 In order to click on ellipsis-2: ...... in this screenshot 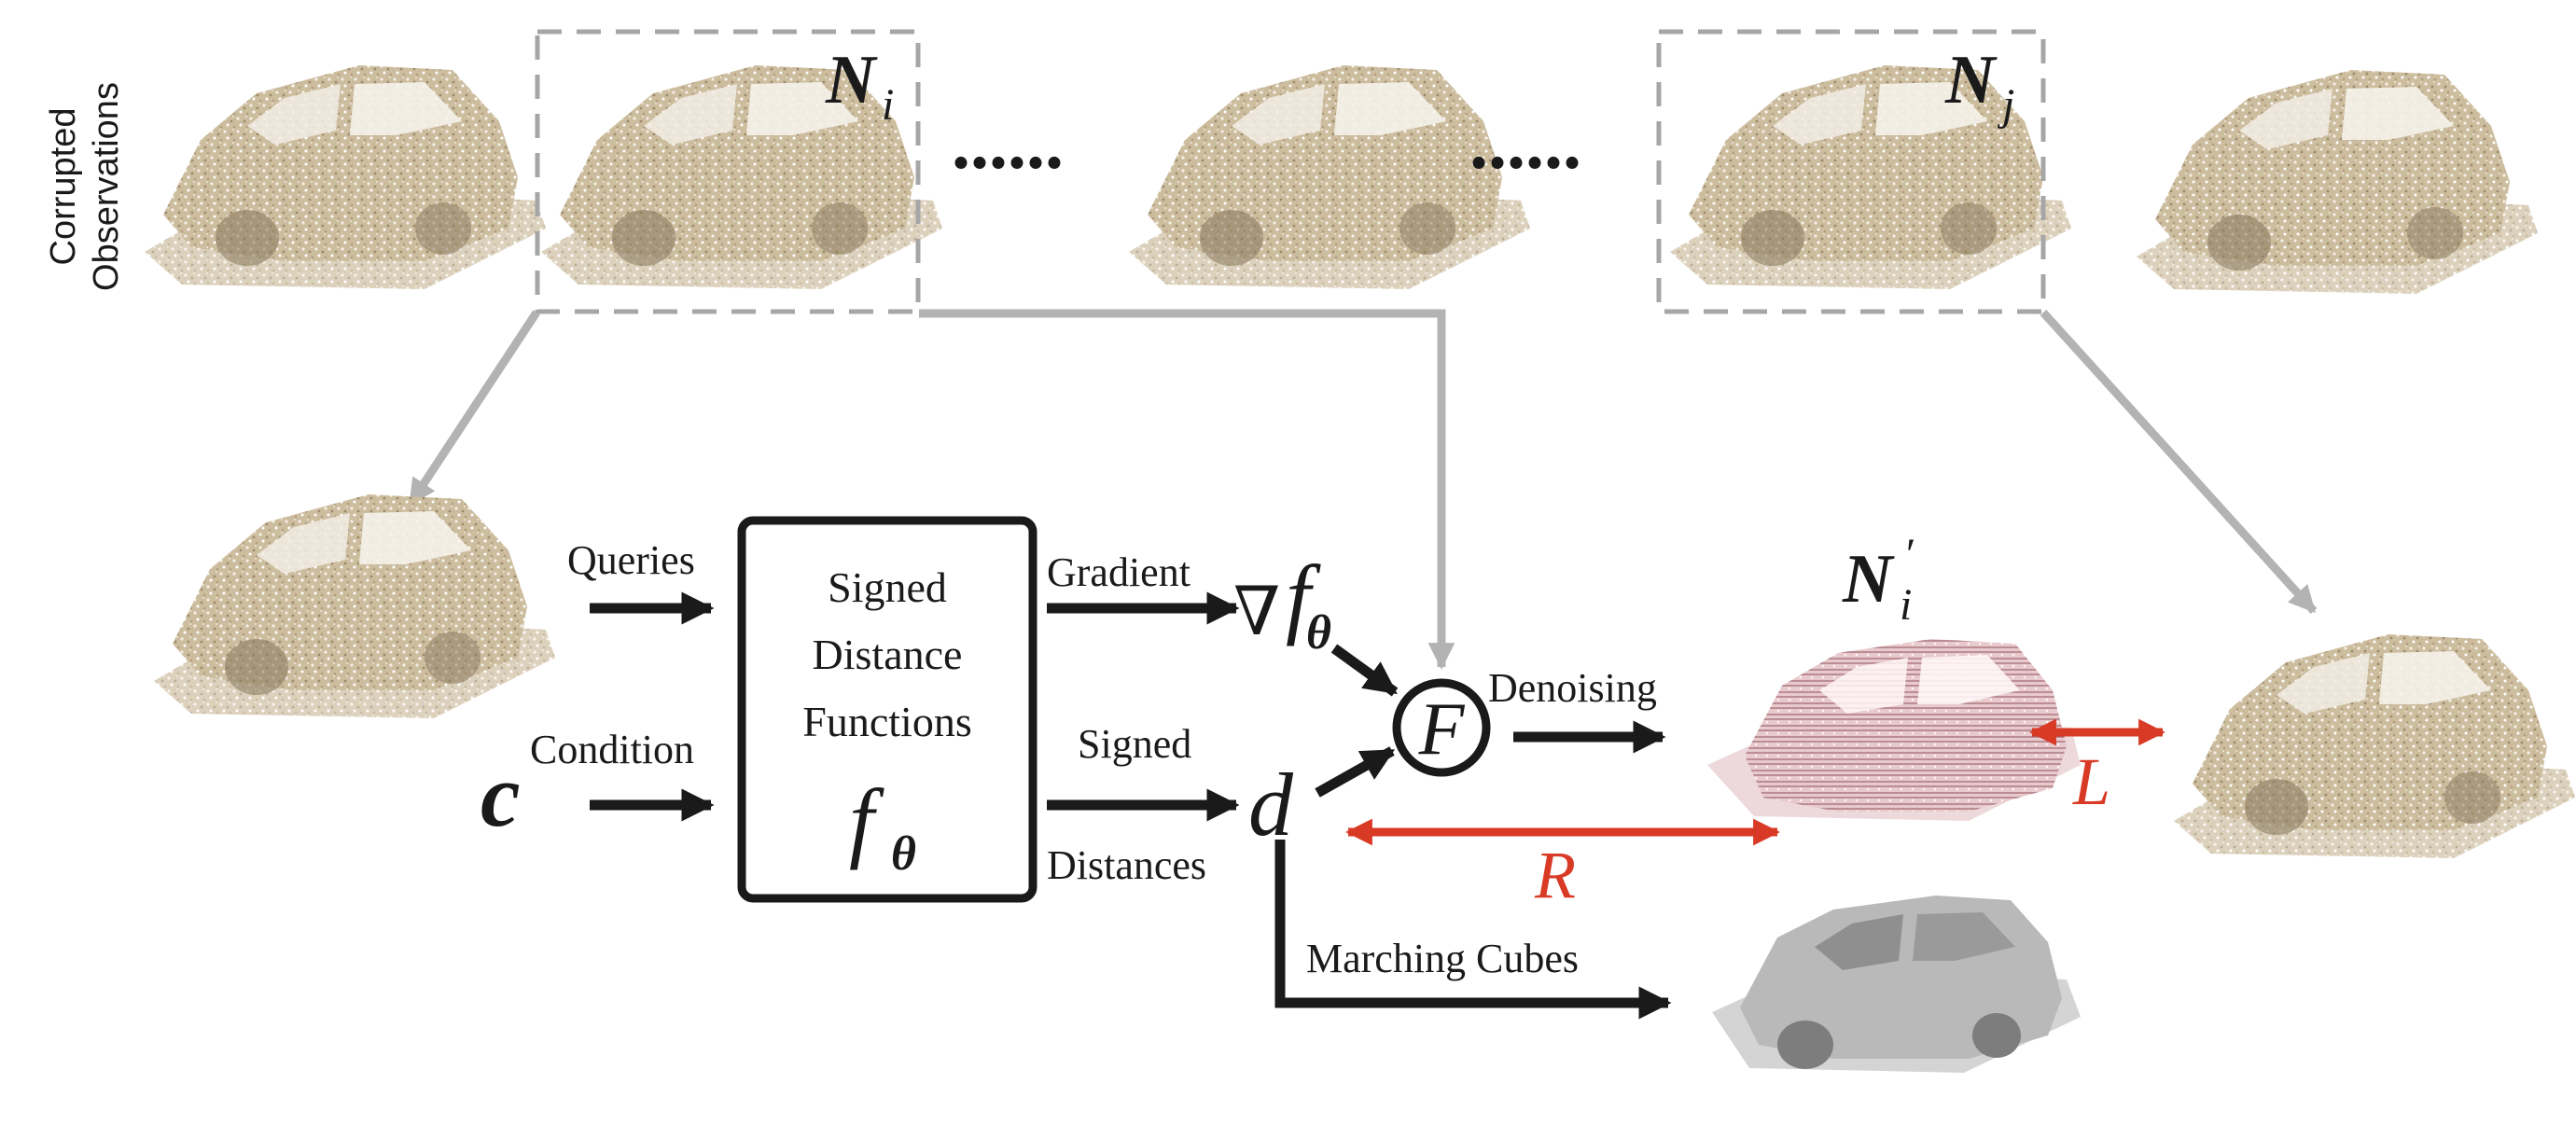, I will do `click(1525, 144)`.